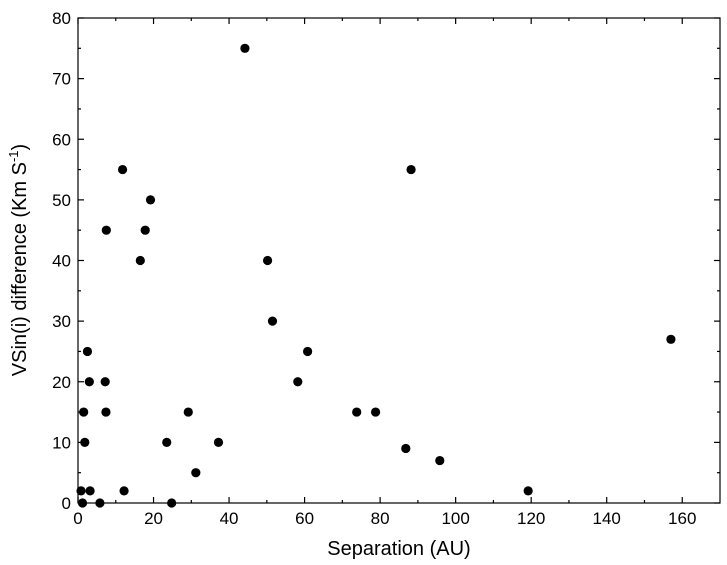 This screenshot has width=727, height=565. What do you see at coordinates (380, 518) in the screenshot?
I see `x-tick-label: 80` at bounding box center [380, 518].